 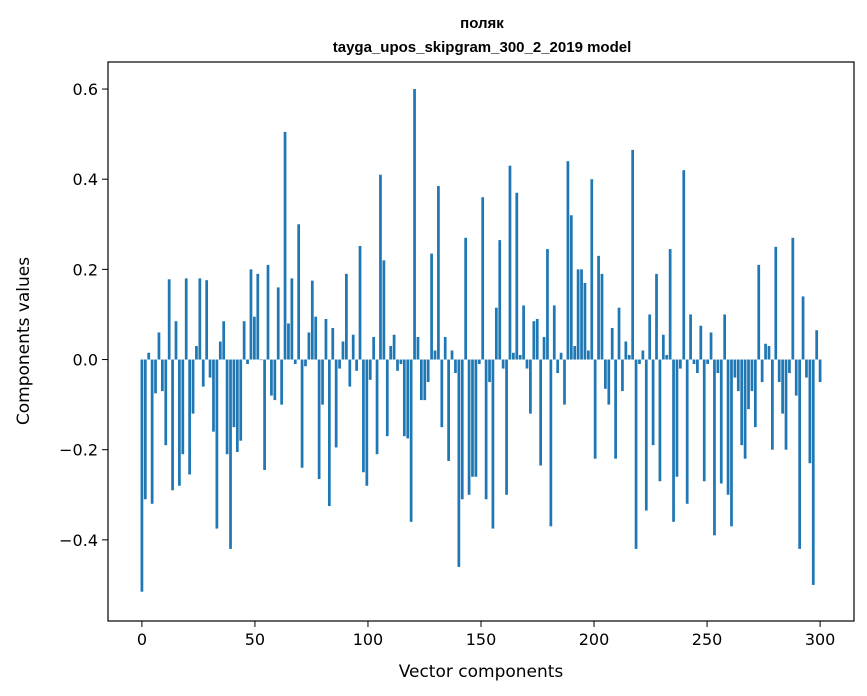 I want to click on y-axis-ticks: −0.4 −0.2 0.0 0.2 0.4 0.6, so click(x=83, y=315).